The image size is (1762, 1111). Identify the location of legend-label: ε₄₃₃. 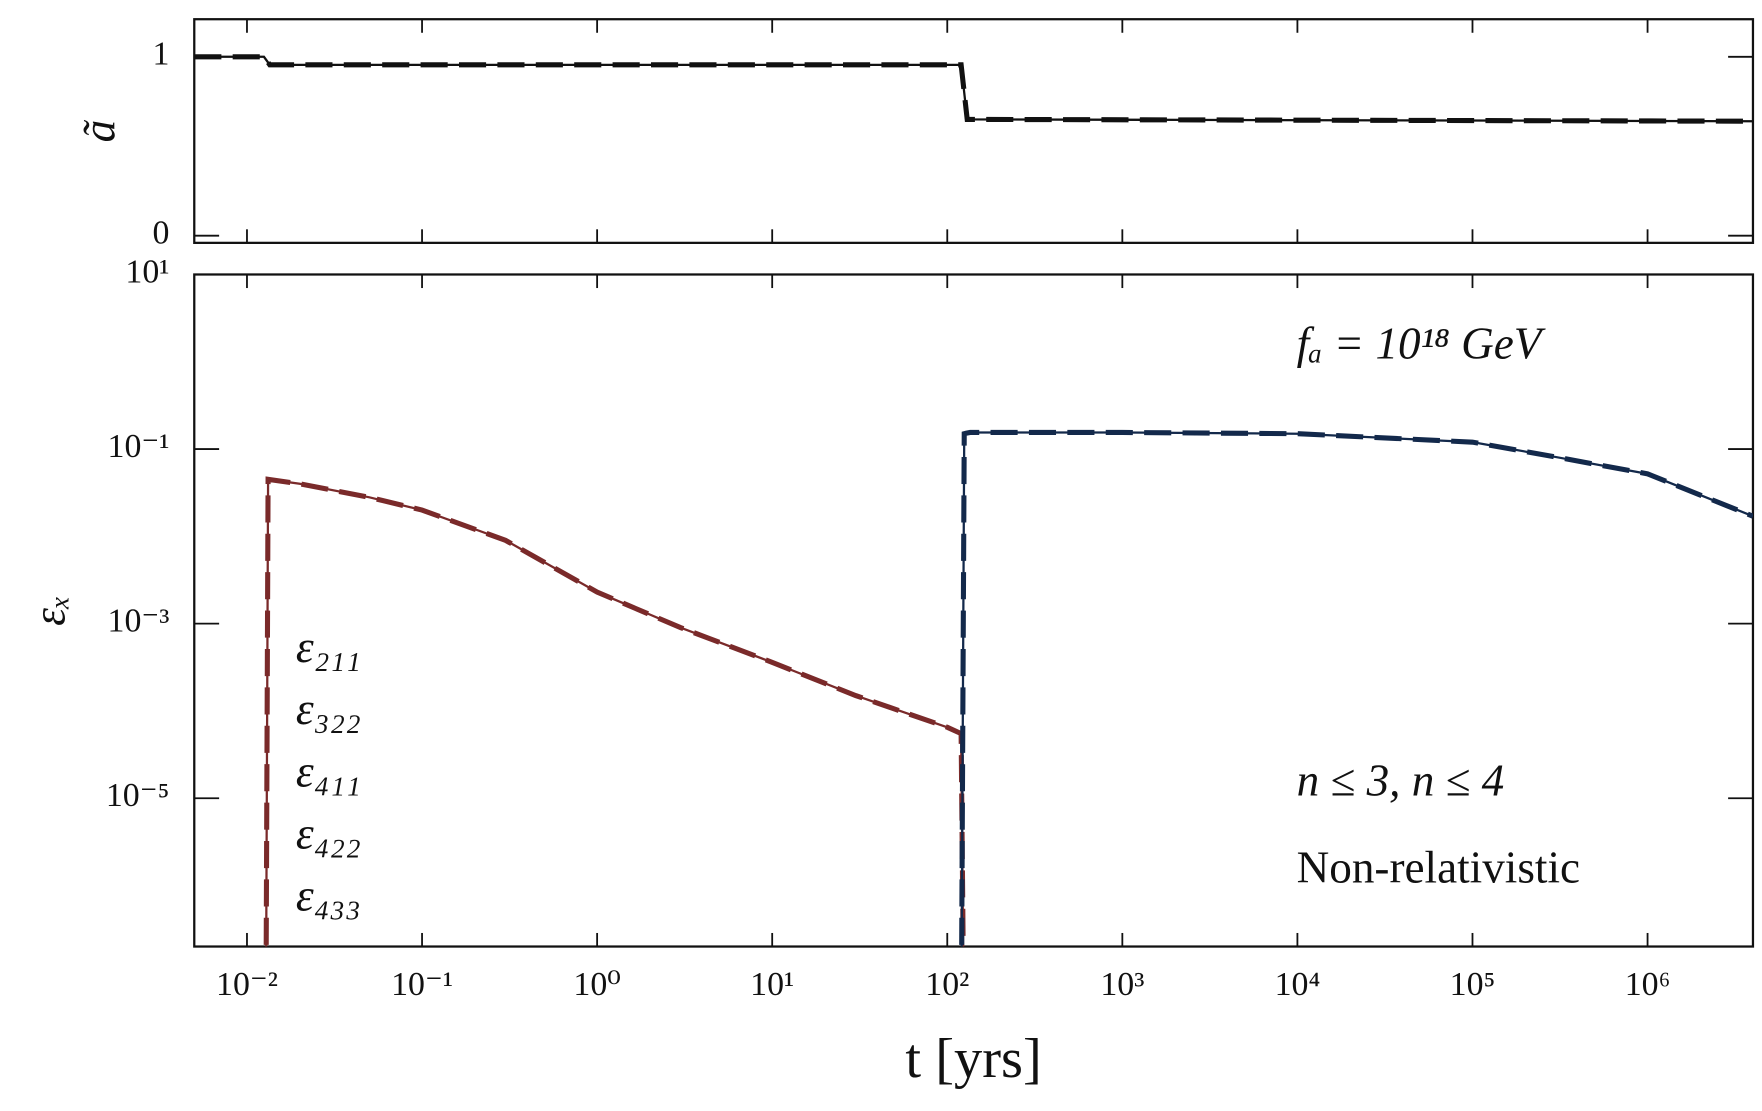
(328, 896).